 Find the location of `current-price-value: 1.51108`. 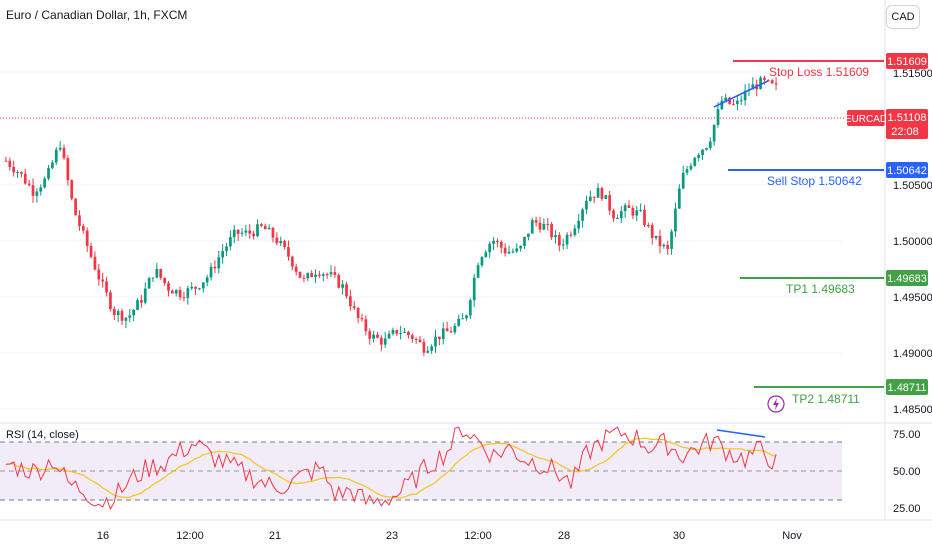

current-price-value: 1.51108 is located at coordinates (907, 118).